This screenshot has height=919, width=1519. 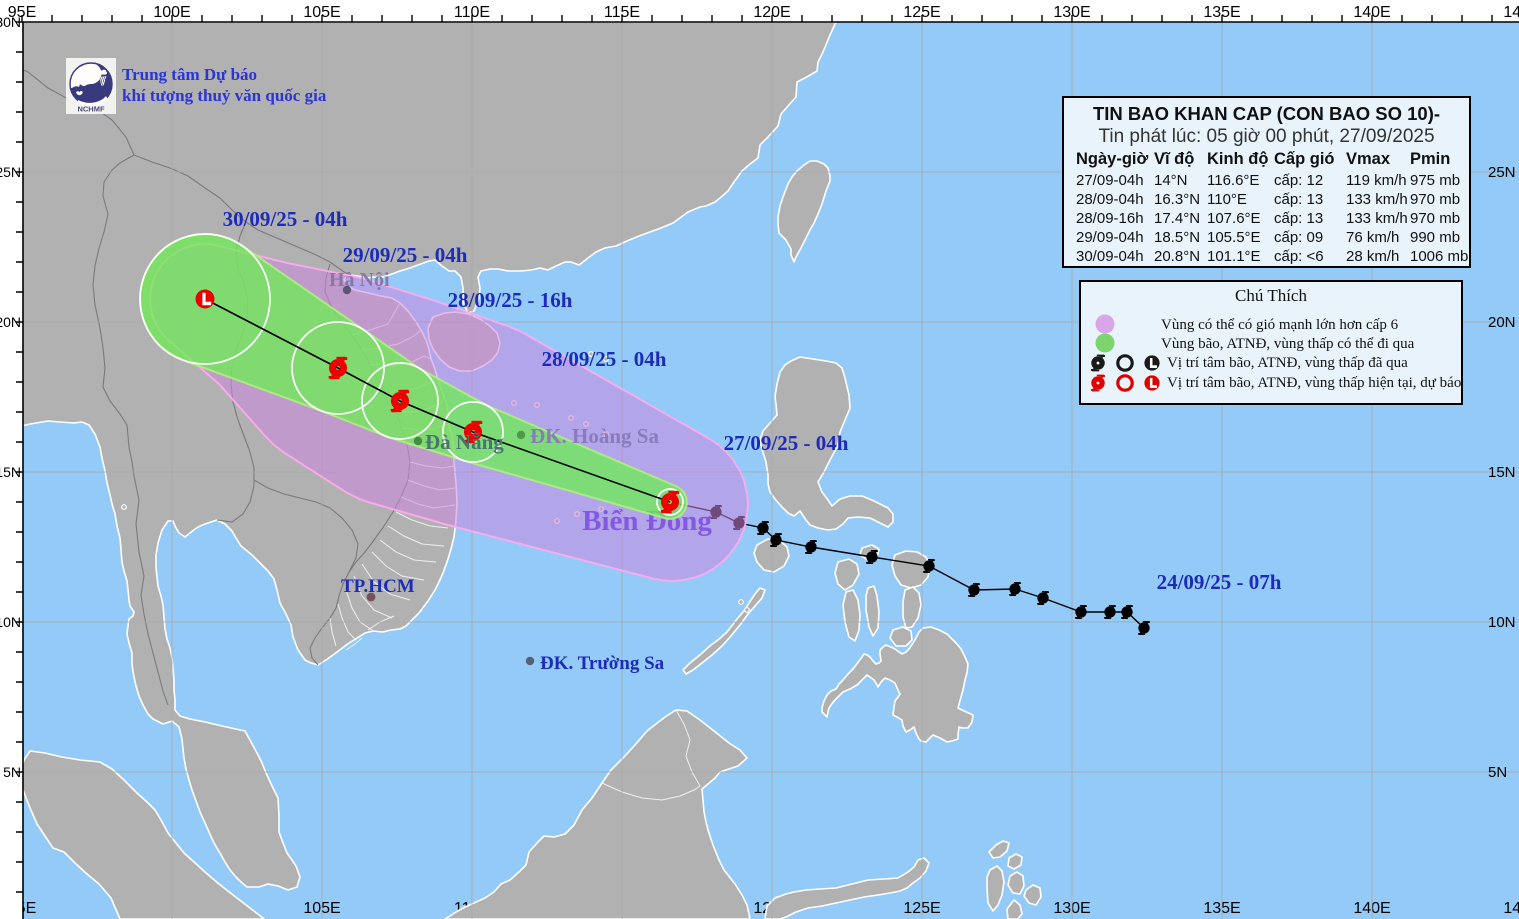 I want to click on svg-text: 100E, so click(x=171, y=12).